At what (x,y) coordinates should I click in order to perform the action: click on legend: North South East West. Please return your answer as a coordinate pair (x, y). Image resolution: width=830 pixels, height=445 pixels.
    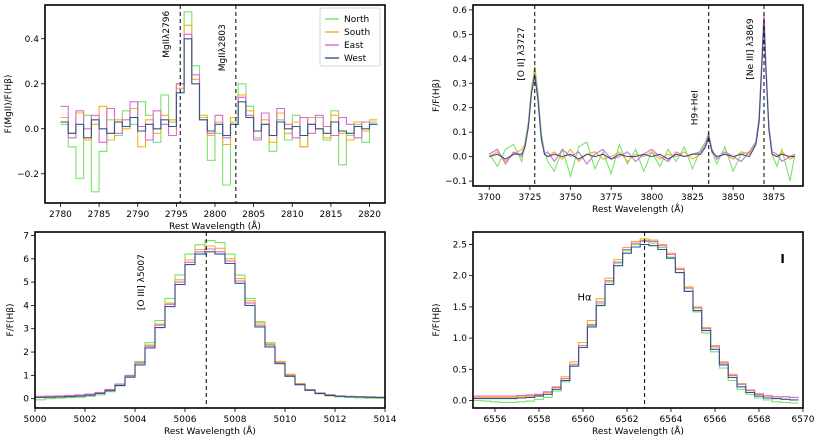
    Looking at the image, I should click on (350, 37).